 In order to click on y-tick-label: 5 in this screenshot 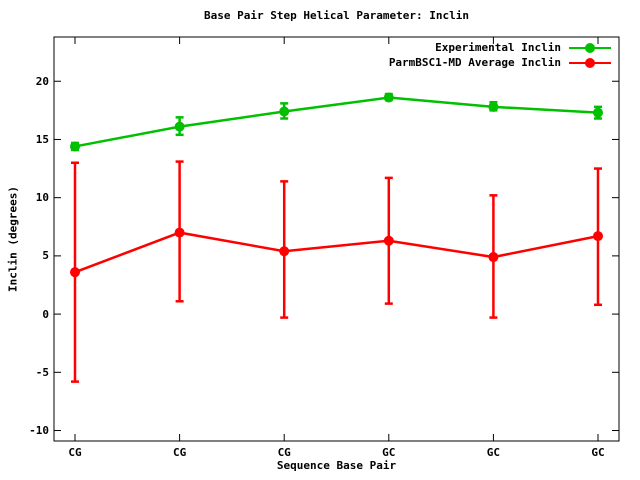, I will do `click(45, 256)`.